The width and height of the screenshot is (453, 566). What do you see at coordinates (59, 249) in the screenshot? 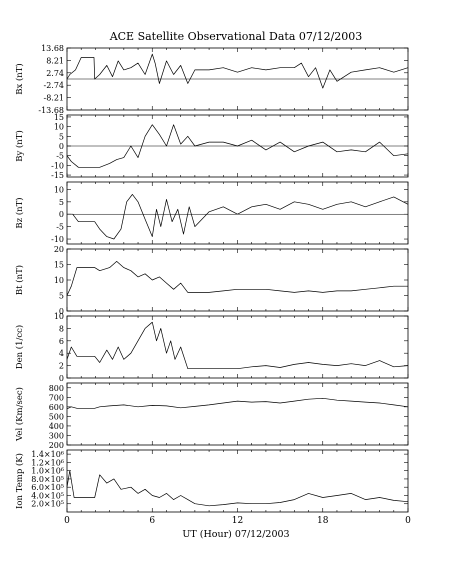
I see `bt-y-tick-label: 20` at bounding box center [59, 249].